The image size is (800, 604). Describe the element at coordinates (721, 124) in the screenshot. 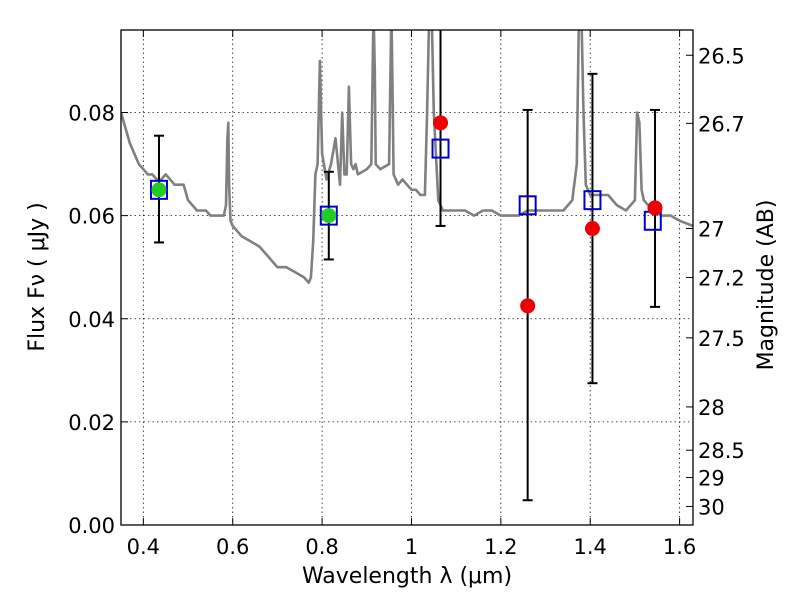

I see `y-right-tick-label: 26.7` at that location.